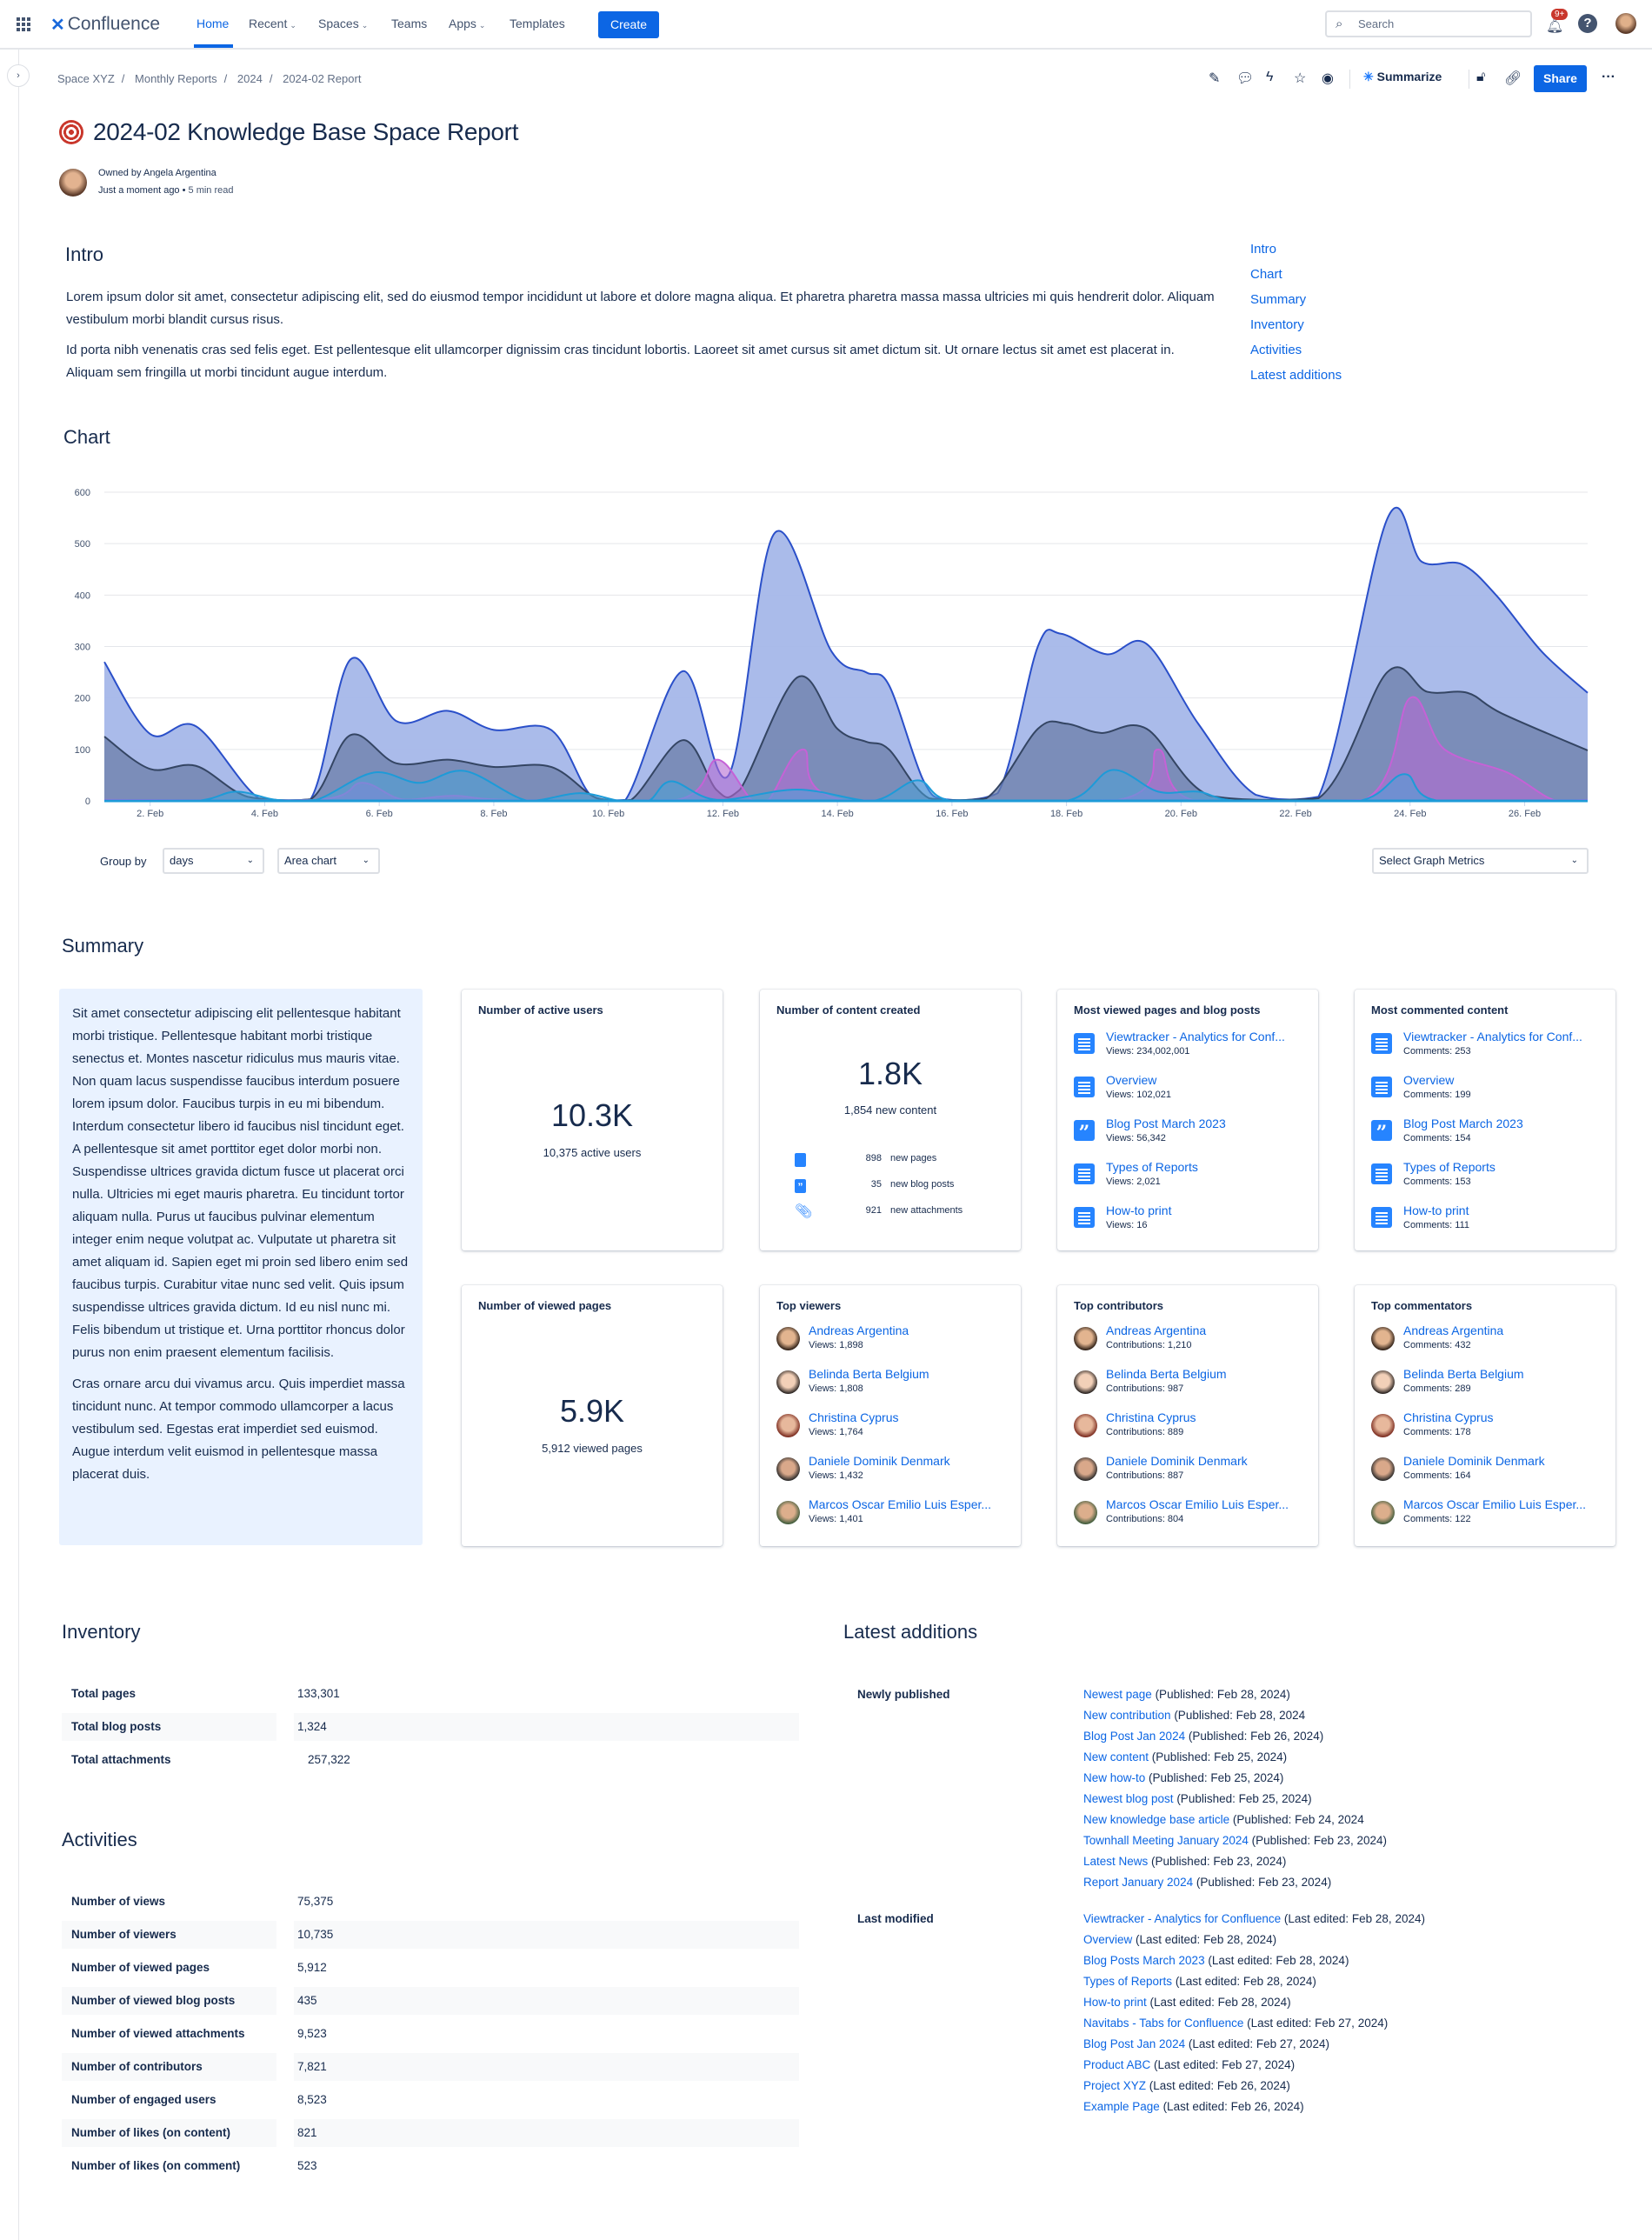 The height and width of the screenshot is (2240, 1652). Describe the element at coordinates (1513, 78) in the screenshot. I see `link-icon: 🔗︎` at that location.